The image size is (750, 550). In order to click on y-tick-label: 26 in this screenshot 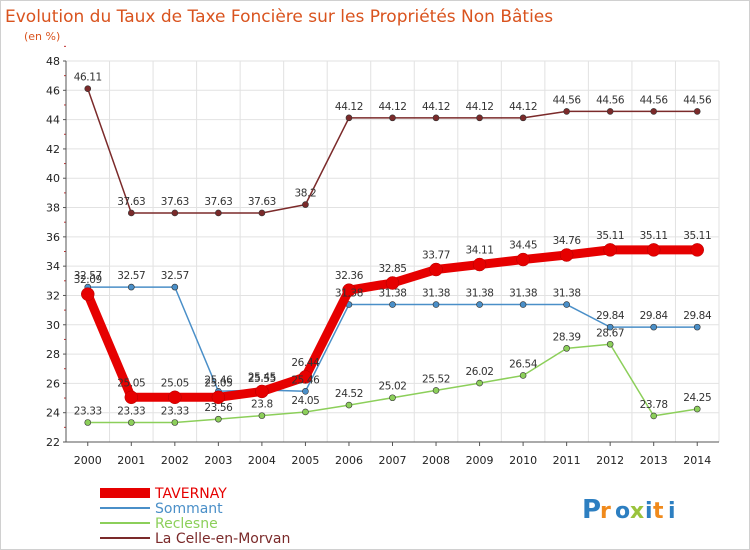, I will do `click(53, 383)`.